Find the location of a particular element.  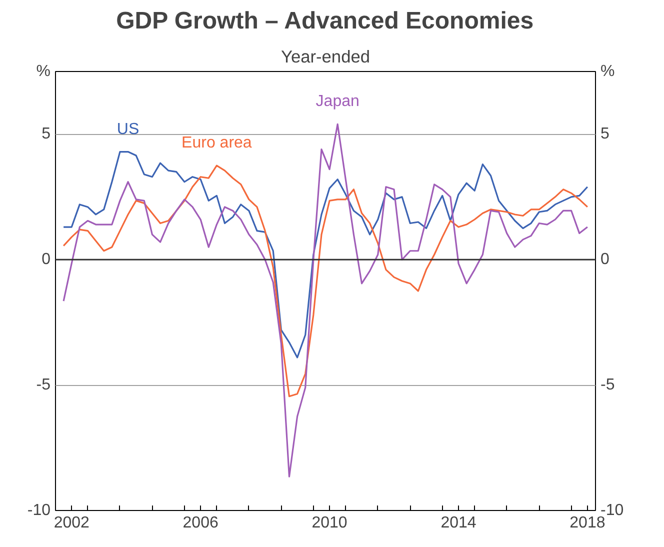

y2-tick-label: 0 is located at coordinates (605, 259).